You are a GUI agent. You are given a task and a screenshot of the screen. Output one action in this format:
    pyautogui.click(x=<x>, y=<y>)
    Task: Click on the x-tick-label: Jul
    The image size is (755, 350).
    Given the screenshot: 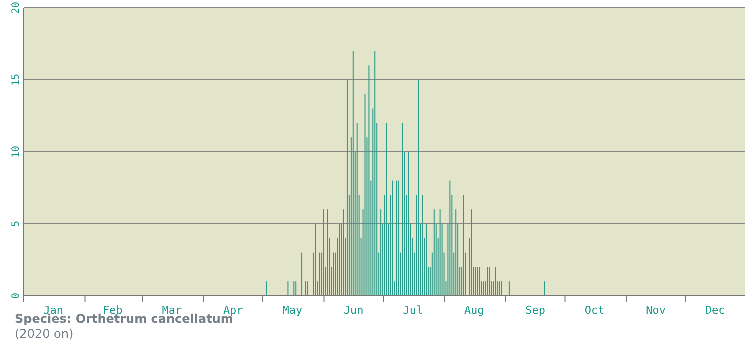 What is the action you would take?
    pyautogui.click(x=413, y=310)
    